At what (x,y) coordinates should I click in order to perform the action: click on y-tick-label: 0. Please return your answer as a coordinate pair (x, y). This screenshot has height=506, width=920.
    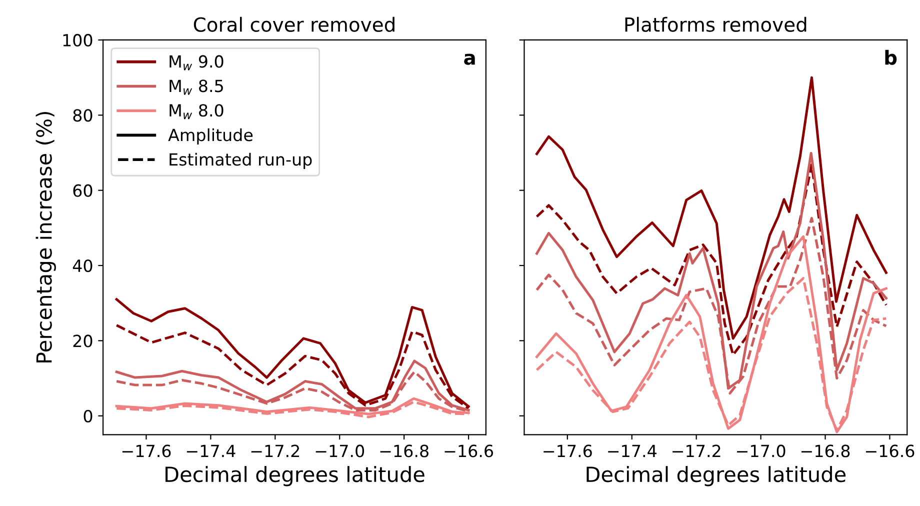
    Looking at the image, I should click on (88, 416).